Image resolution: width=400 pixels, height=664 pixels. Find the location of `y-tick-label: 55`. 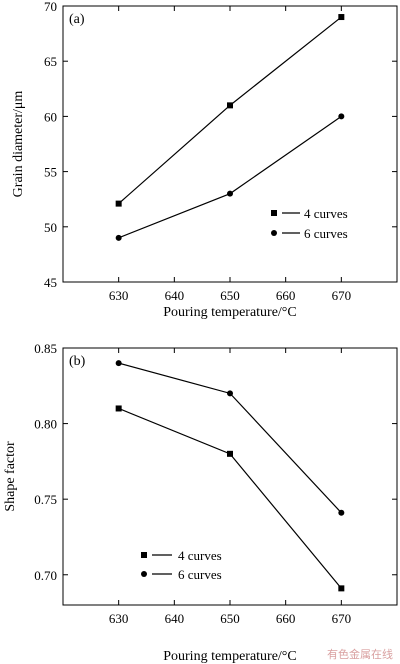

y-tick-label: 55 is located at coordinates (50, 172).